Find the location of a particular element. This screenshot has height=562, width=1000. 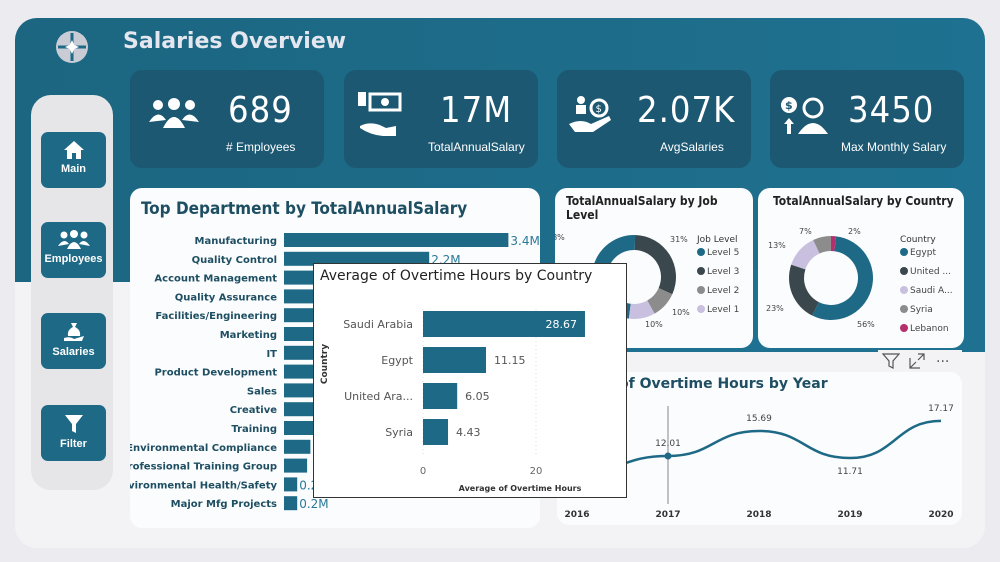

kpi-label: Max Monthly Salary is located at coordinates (894, 147).